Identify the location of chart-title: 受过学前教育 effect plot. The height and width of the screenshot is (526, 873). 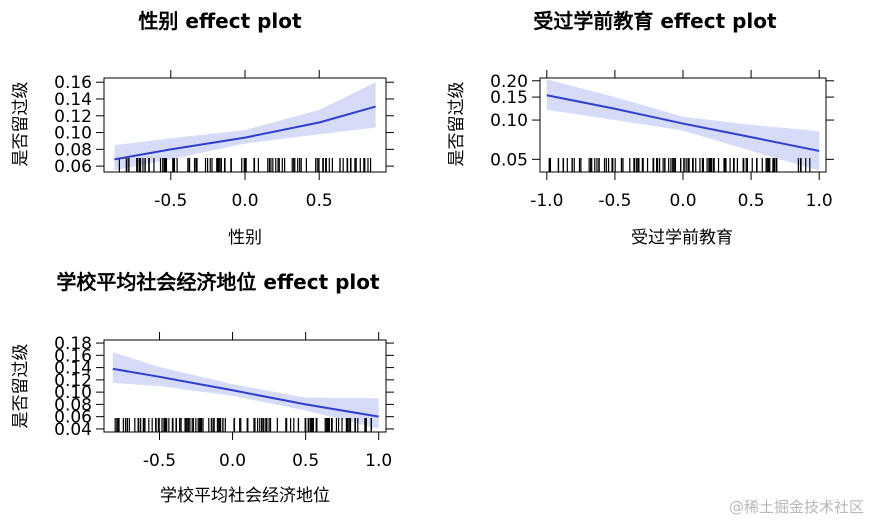
(655, 21).